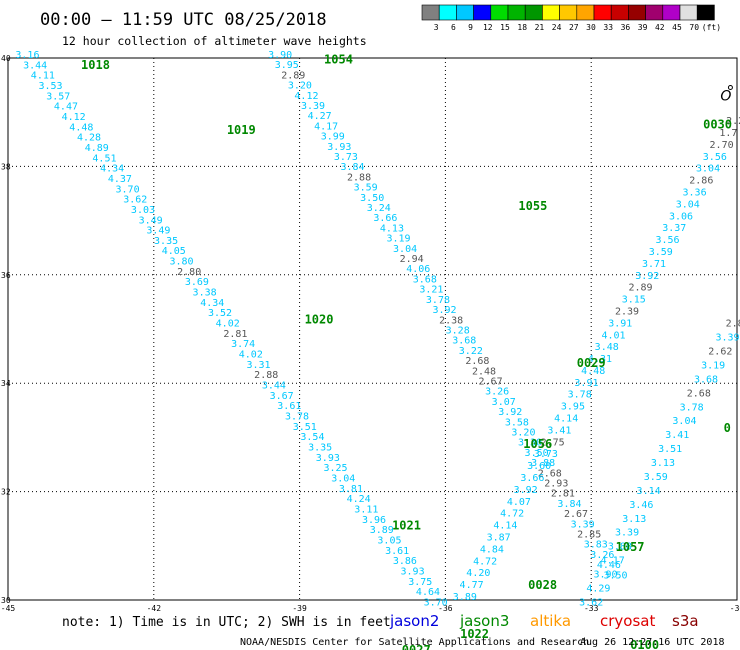 The height and width of the screenshot is (650, 740). What do you see at coordinates (589, 535) in the screenshot?
I see `wave-height-value: 2.85` at bounding box center [589, 535].